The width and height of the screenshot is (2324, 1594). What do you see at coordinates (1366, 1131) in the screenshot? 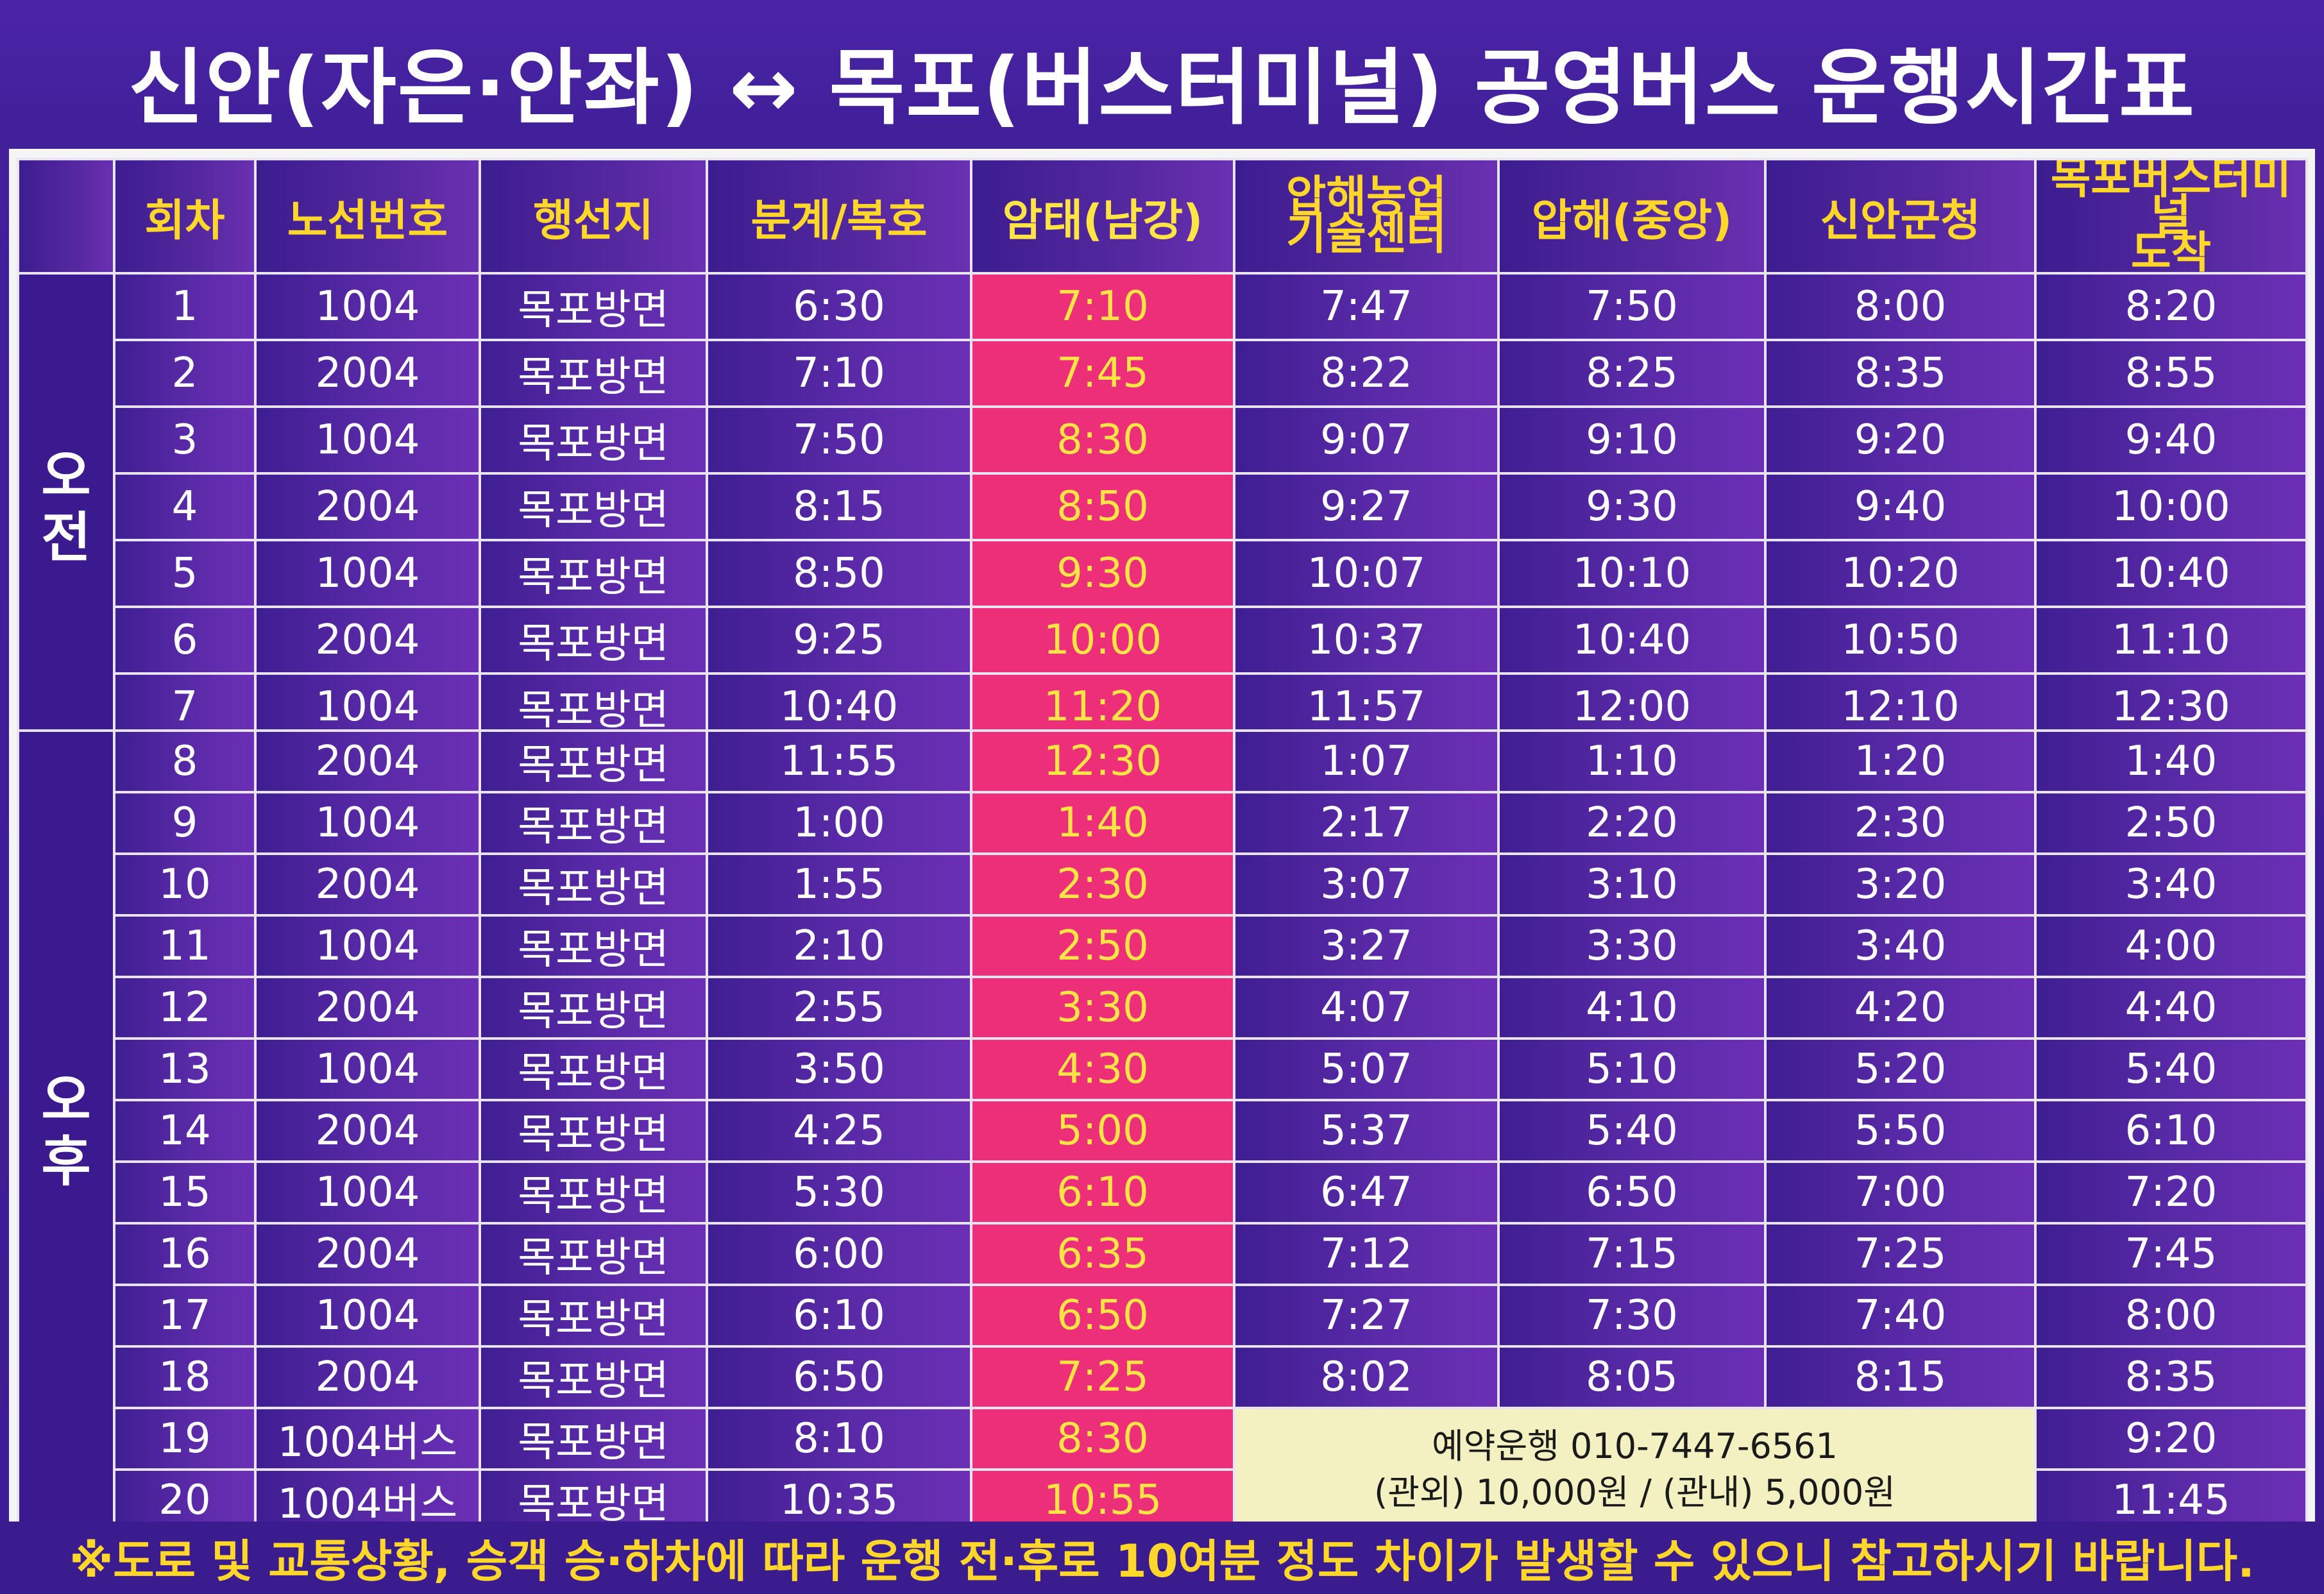
I see `cell-aphae-agri: 5:37` at bounding box center [1366, 1131].